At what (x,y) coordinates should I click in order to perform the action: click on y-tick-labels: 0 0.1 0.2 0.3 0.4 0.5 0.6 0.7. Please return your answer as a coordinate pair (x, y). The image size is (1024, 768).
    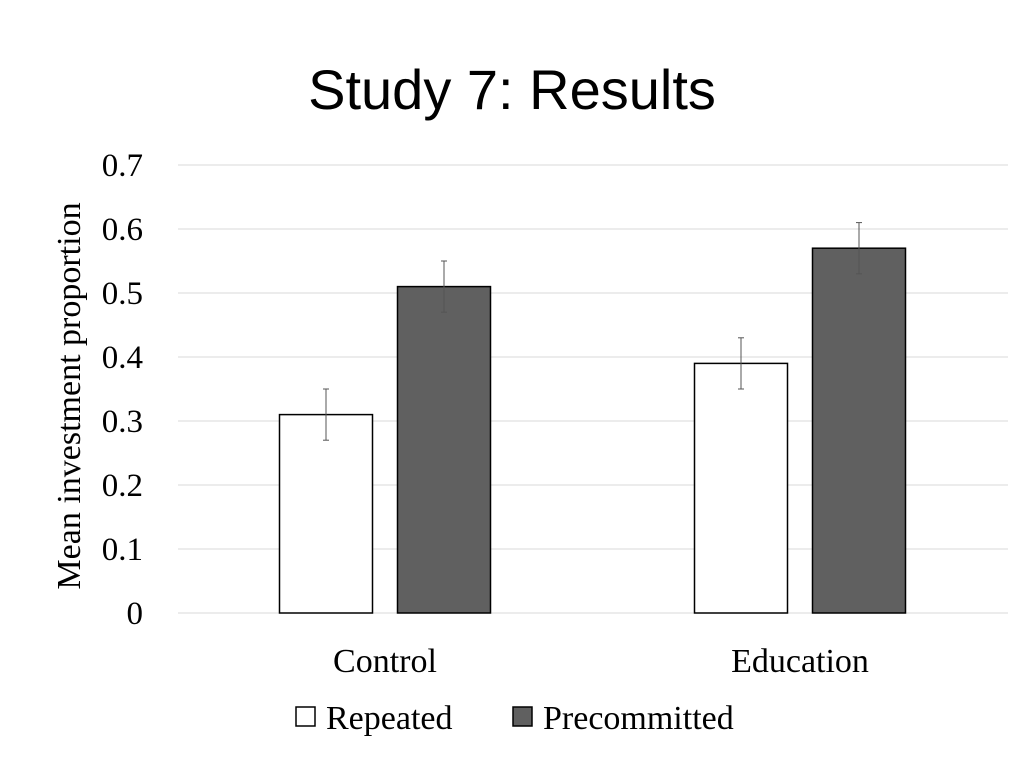
    Looking at the image, I should click on (122, 390).